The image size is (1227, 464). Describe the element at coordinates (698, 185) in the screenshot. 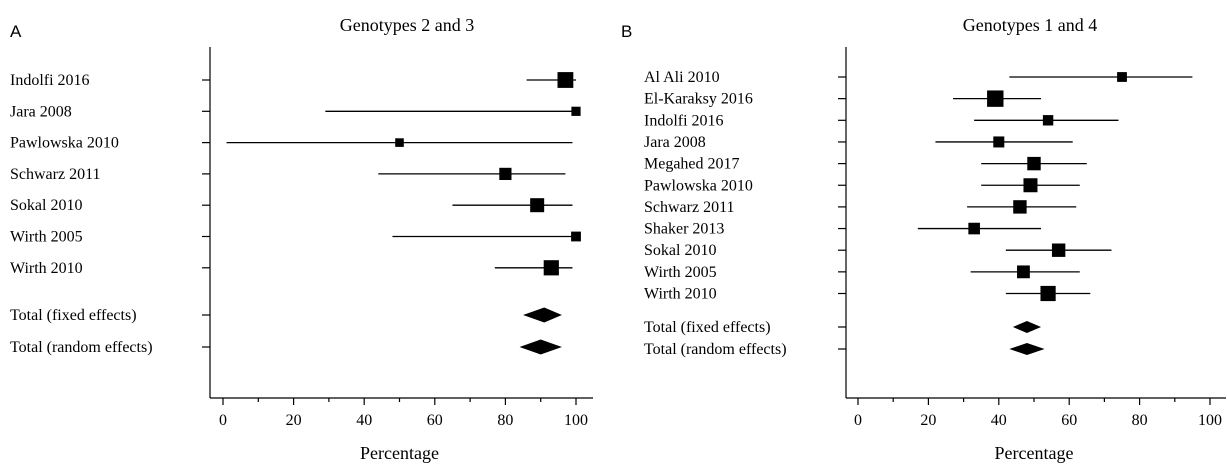

I see `panel-b-study-label-pawlowska-2010: Pawlowska 2010` at that location.